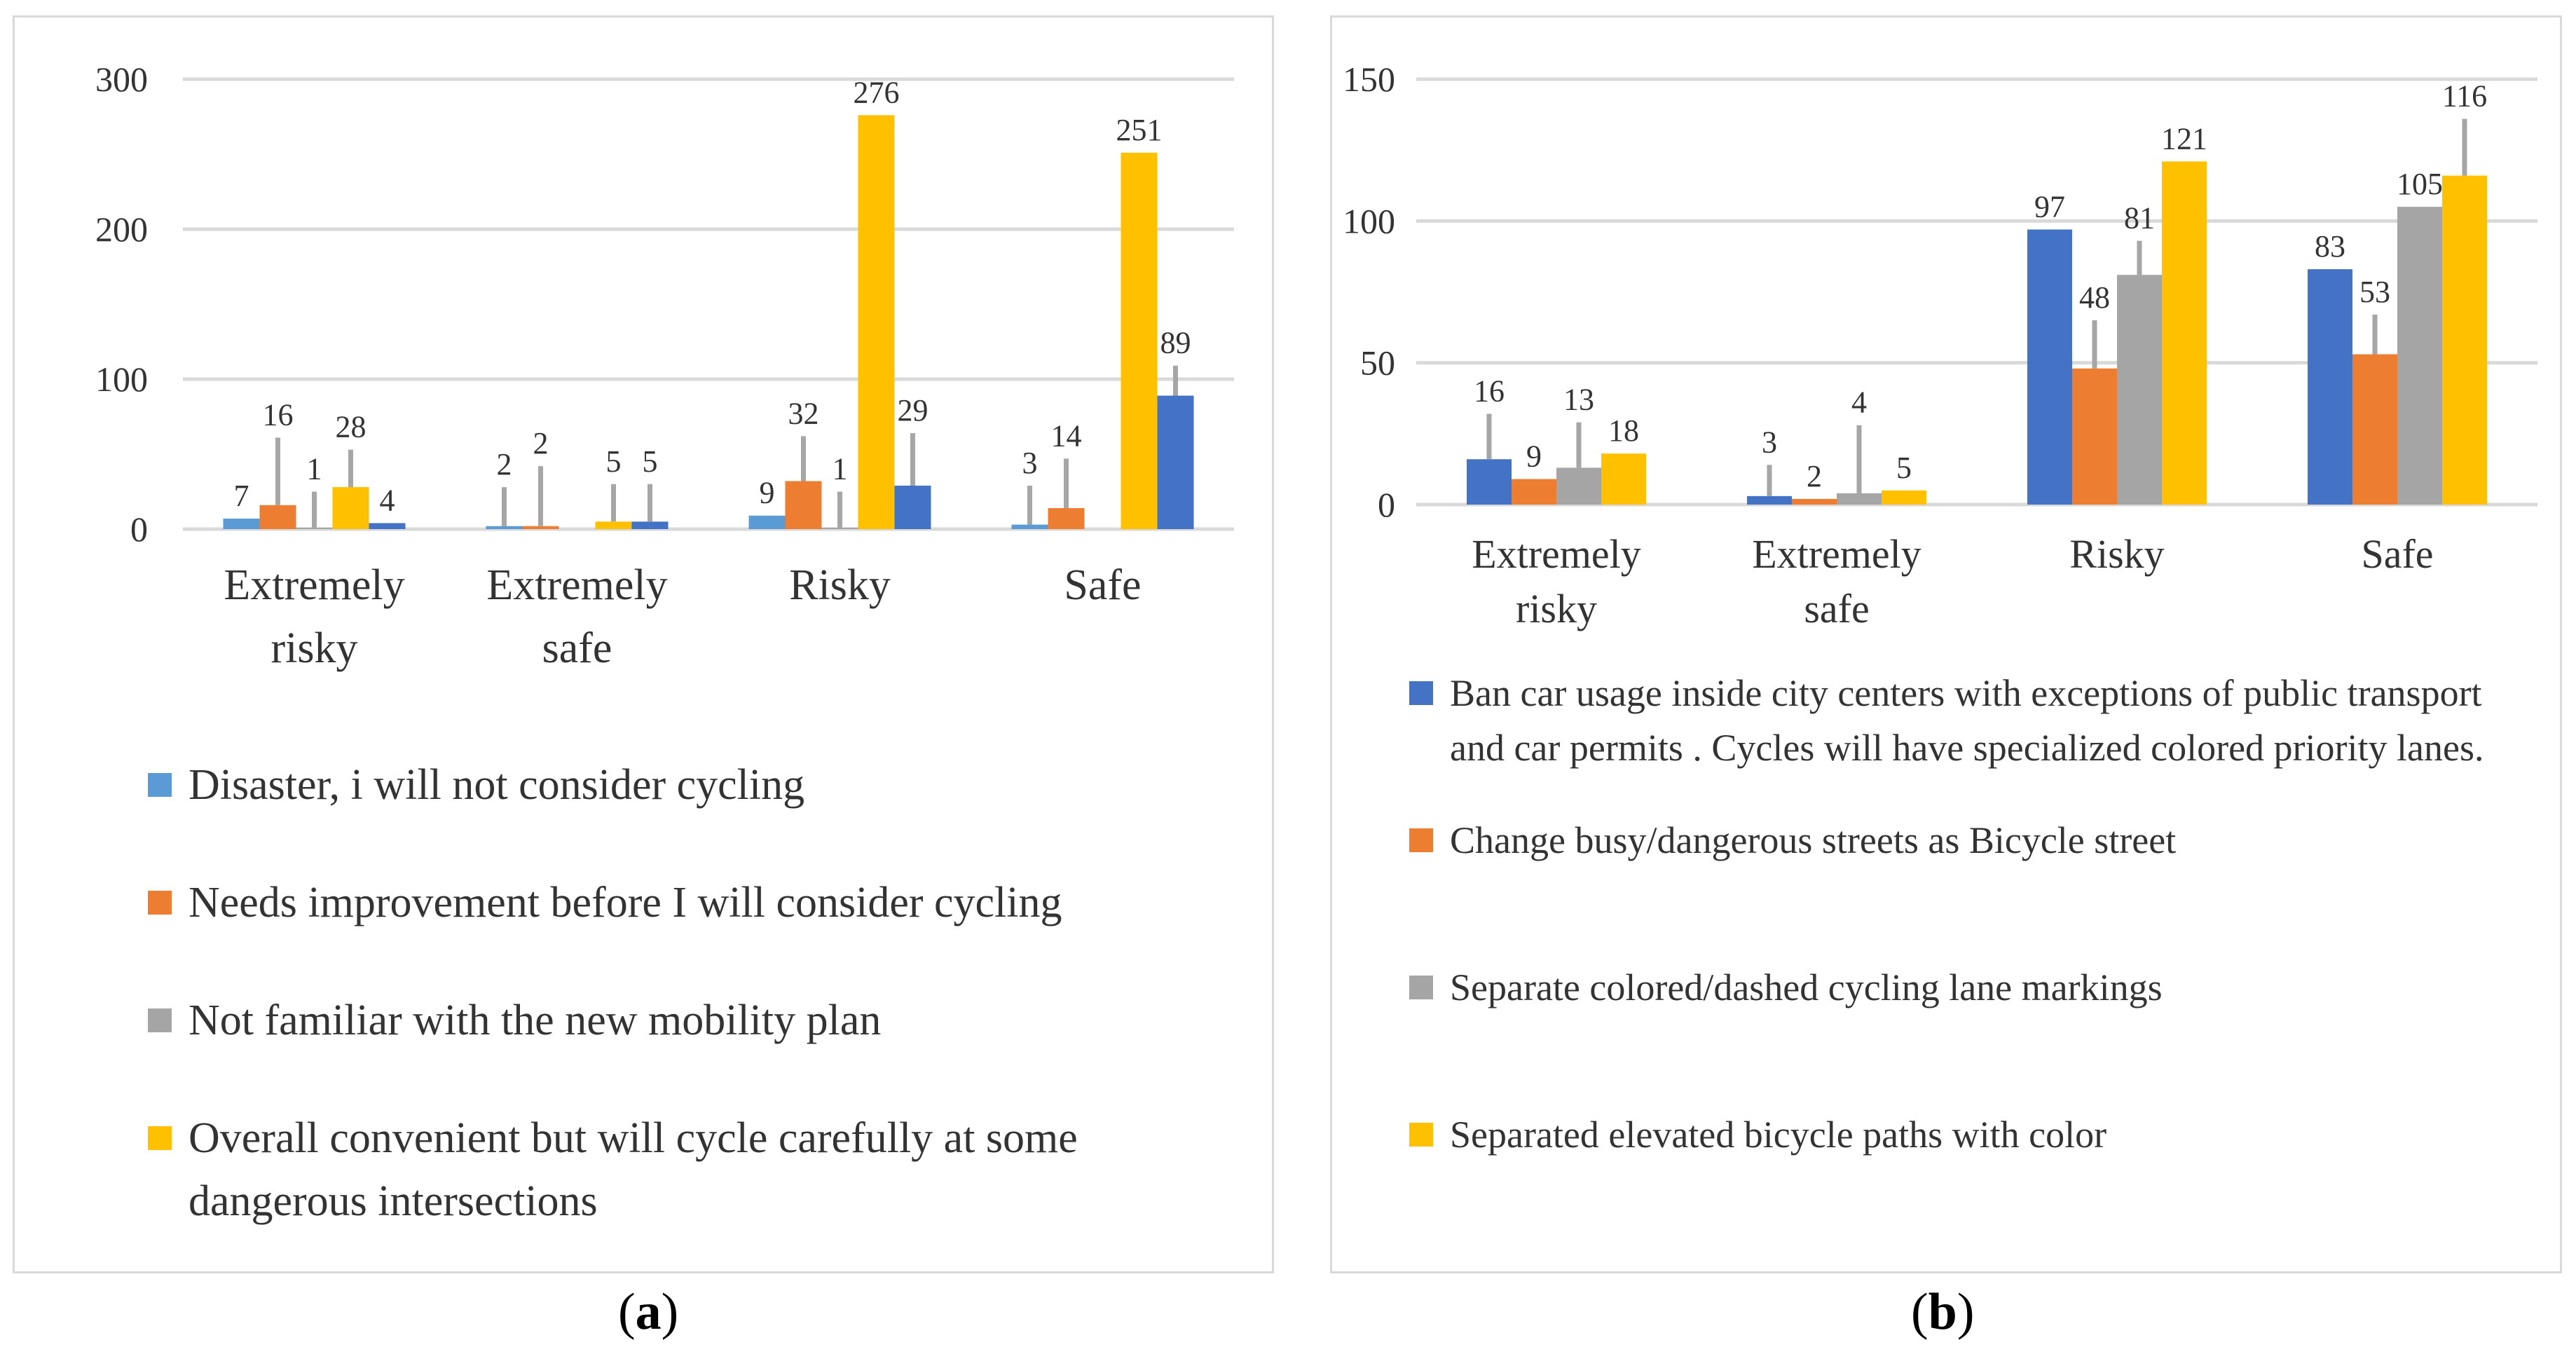 The height and width of the screenshot is (1368, 2576). Describe the element at coordinates (914, 410) in the screenshot. I see `data-label: 29` at that location.